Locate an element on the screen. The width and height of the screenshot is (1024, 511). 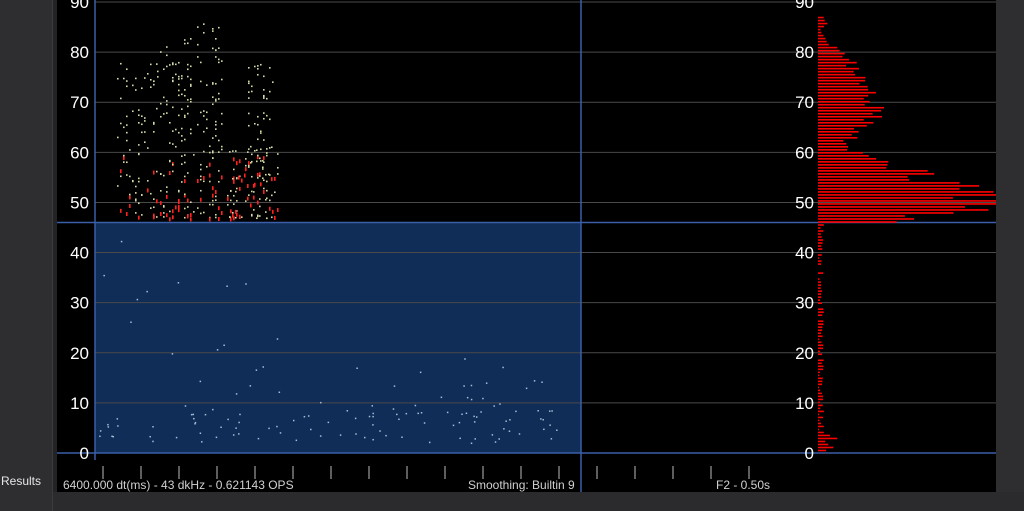
histogram-y-tick-label: 50 is located at coordinates (804, 202).